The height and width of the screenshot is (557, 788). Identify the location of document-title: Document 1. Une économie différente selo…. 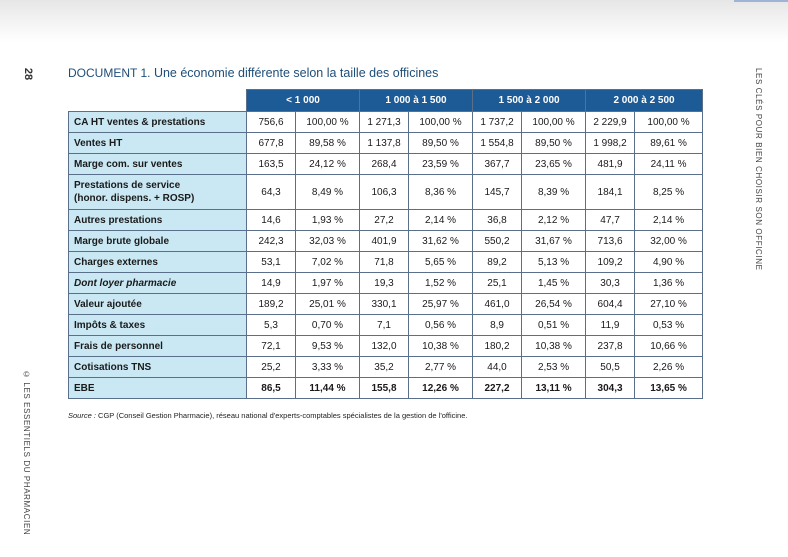
(253, 73).